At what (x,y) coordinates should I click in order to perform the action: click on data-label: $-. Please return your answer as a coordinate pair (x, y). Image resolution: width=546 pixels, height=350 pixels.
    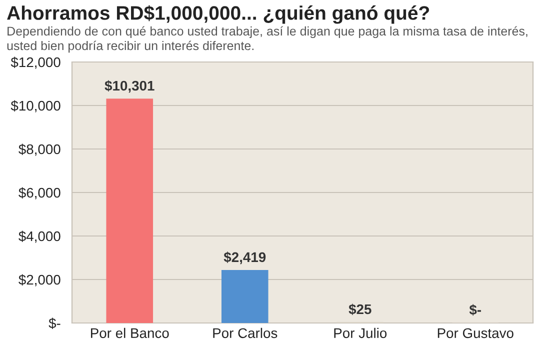
    Looking at the image, I should click on (475, 310).